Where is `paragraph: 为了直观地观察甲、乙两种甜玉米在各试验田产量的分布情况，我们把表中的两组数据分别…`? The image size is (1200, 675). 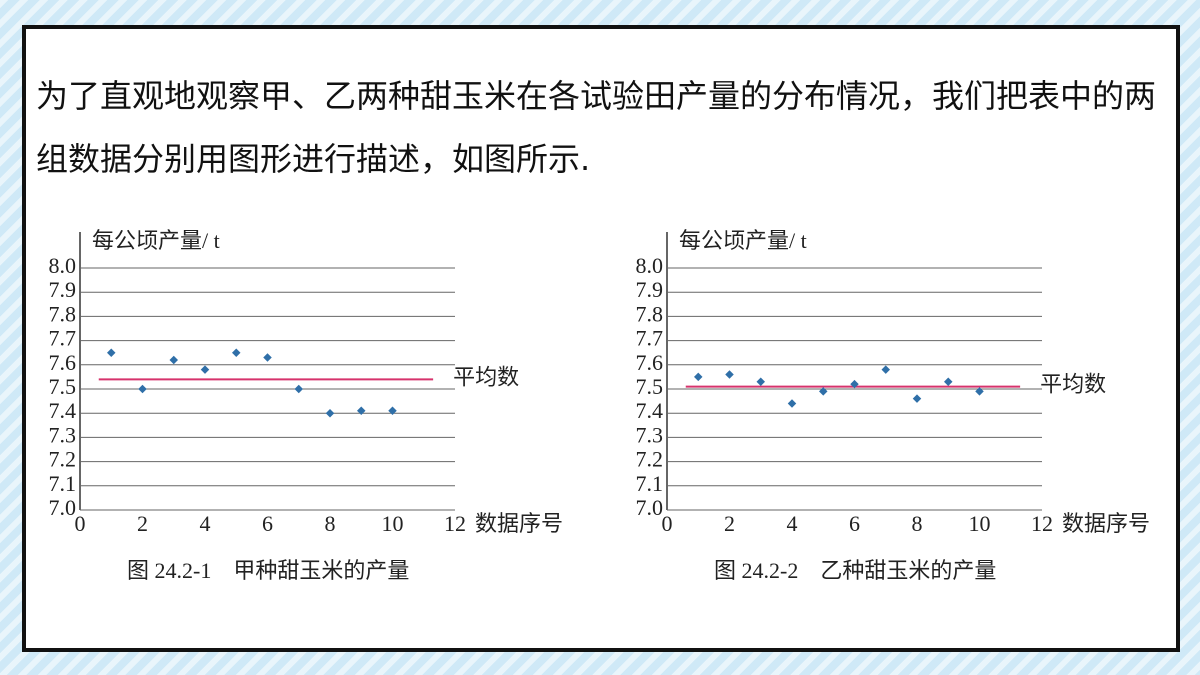
paragraph: 为了直观地观察甲、乙两种甜玉米在各试验田产量的分布情况，我们把表中的两组数据分别… is located at coordinates (596, 127).